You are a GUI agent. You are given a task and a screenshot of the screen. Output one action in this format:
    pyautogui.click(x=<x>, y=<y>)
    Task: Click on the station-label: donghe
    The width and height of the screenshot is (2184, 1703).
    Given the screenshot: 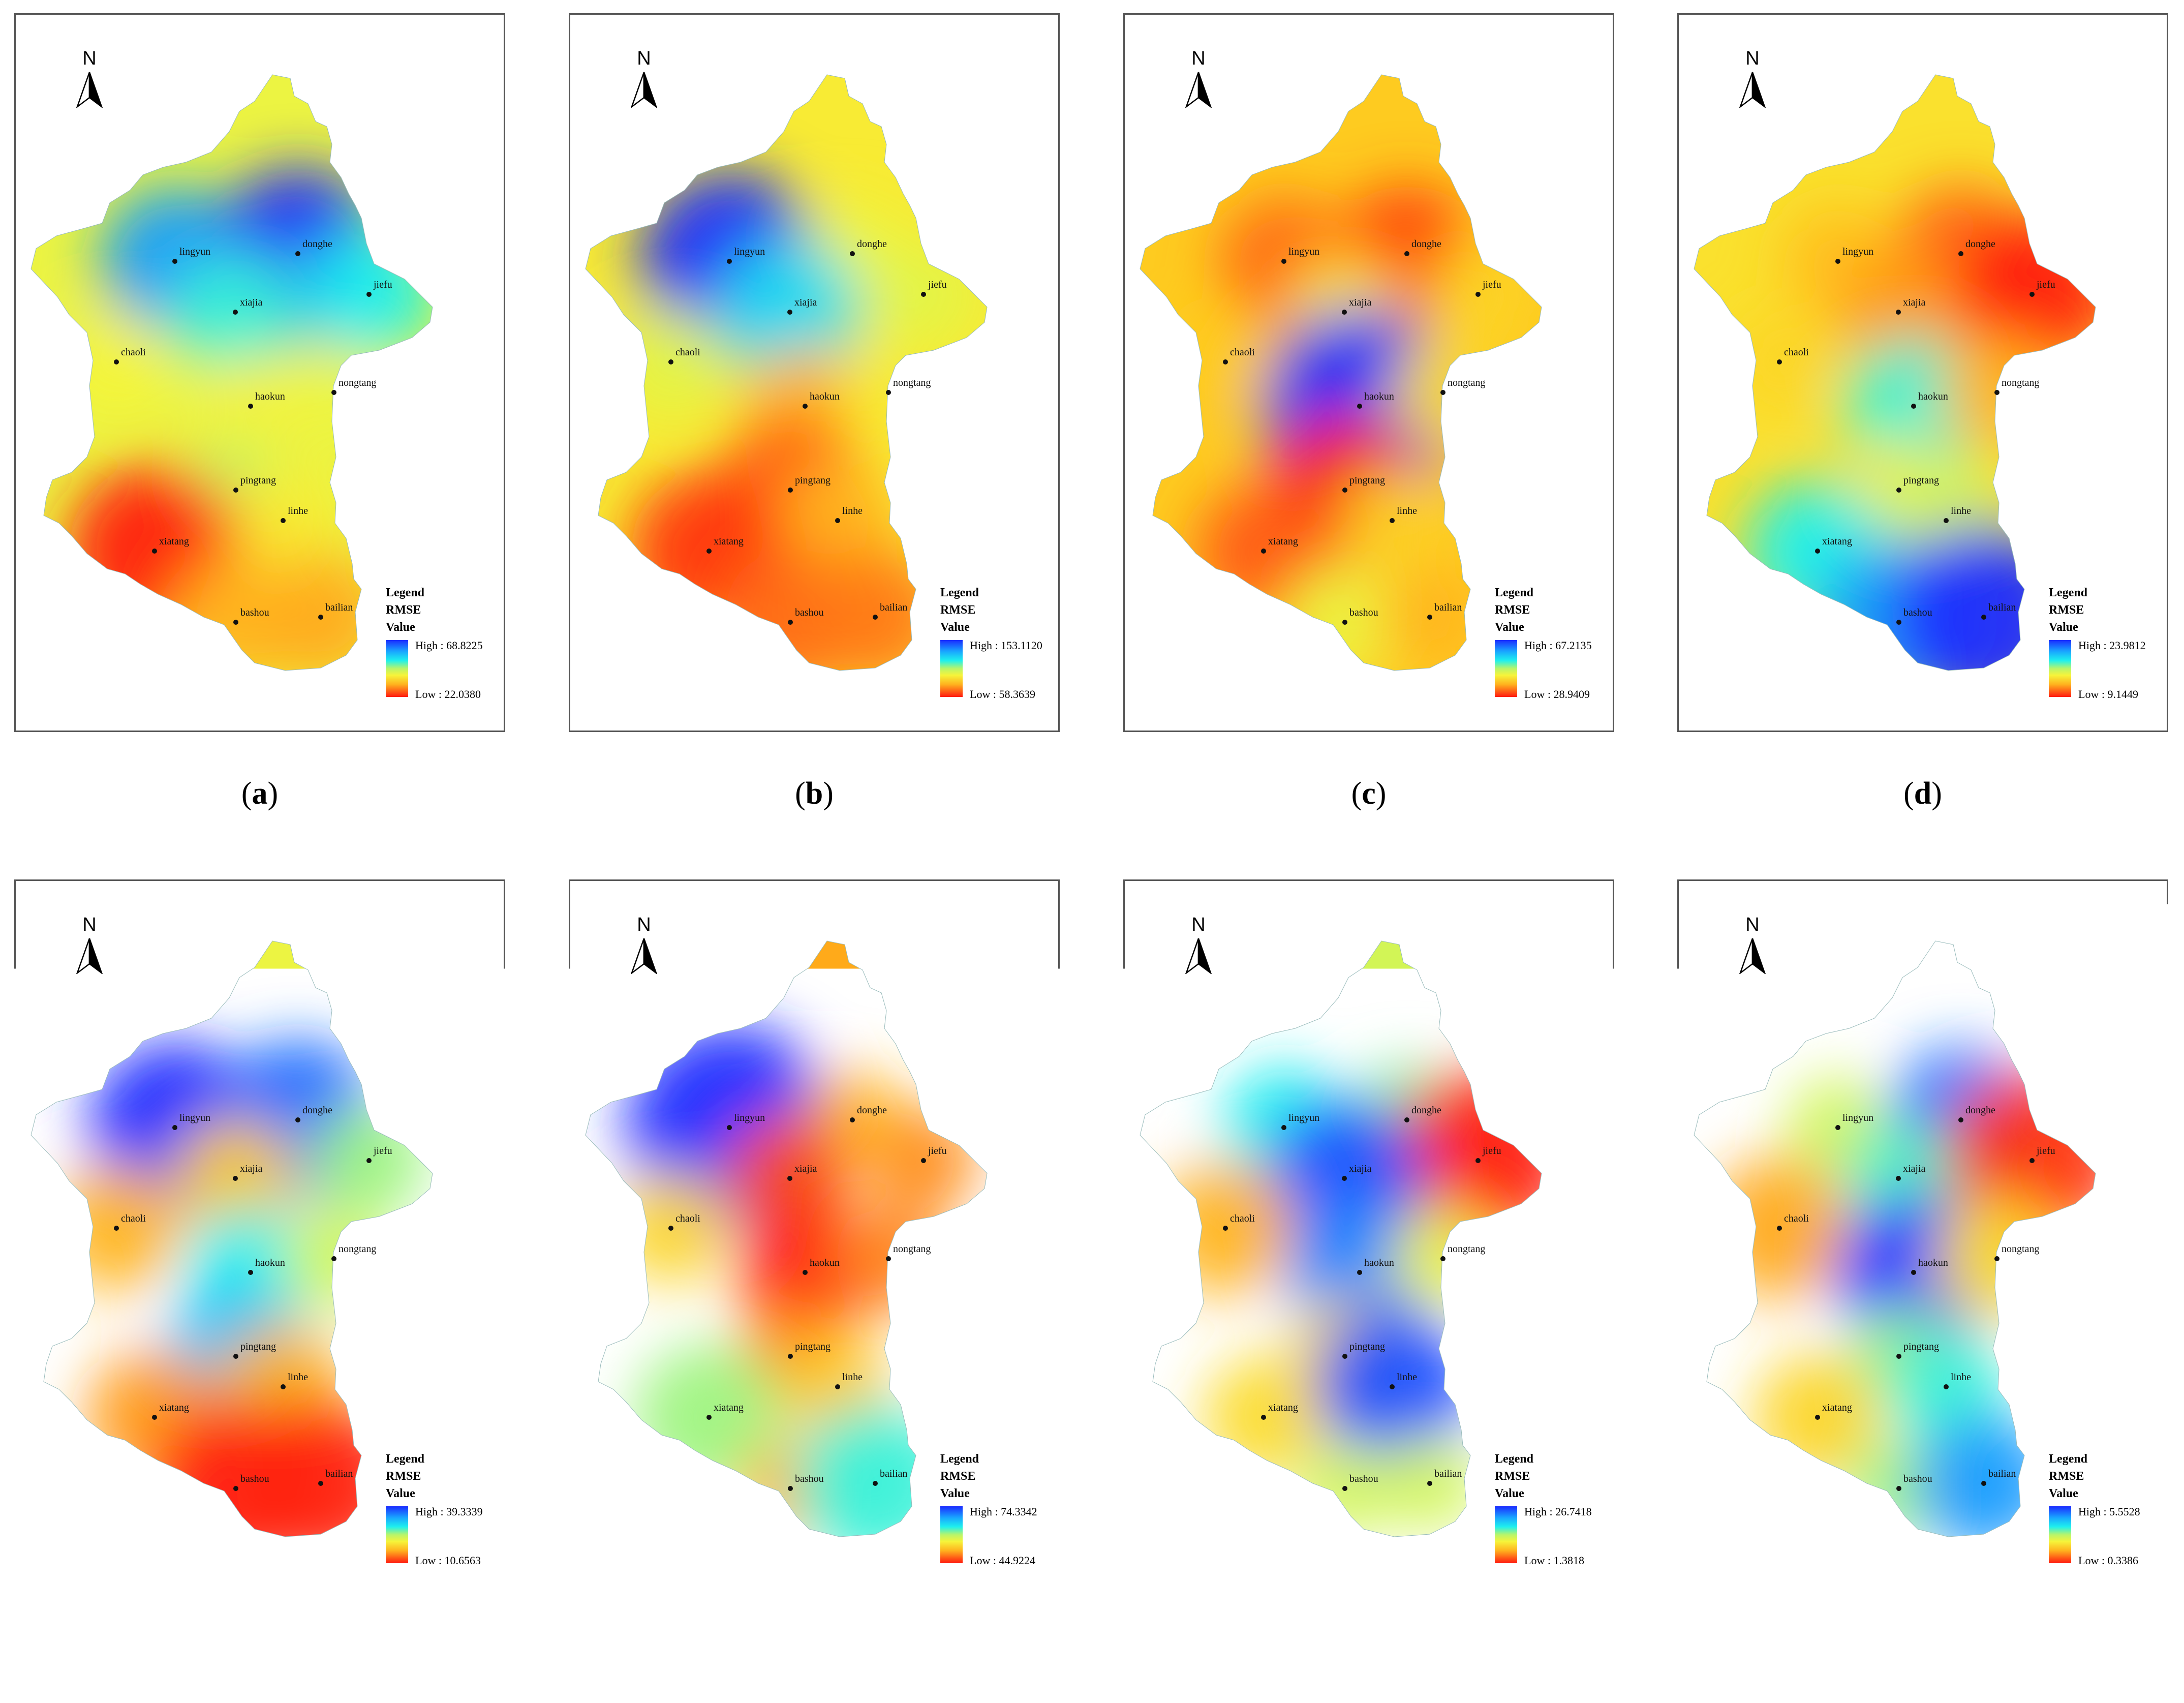 What is the action you would take?
    pyautogui.click(x=1980, y=244)
    